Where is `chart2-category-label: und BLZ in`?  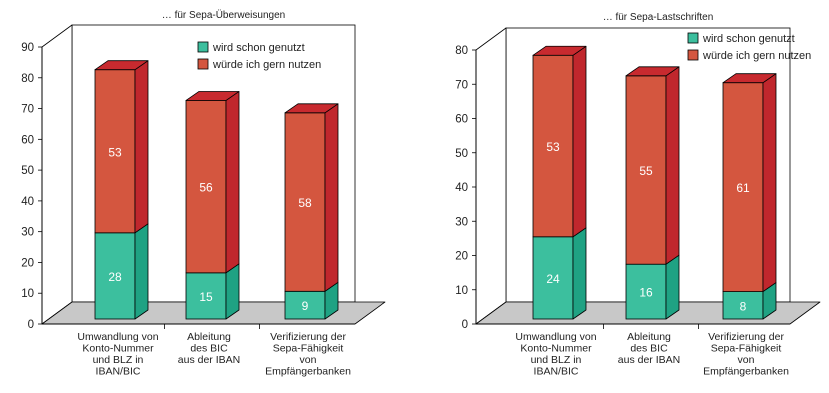
chart2-category-label: und BLZ in is located at coordinates (556, 360).